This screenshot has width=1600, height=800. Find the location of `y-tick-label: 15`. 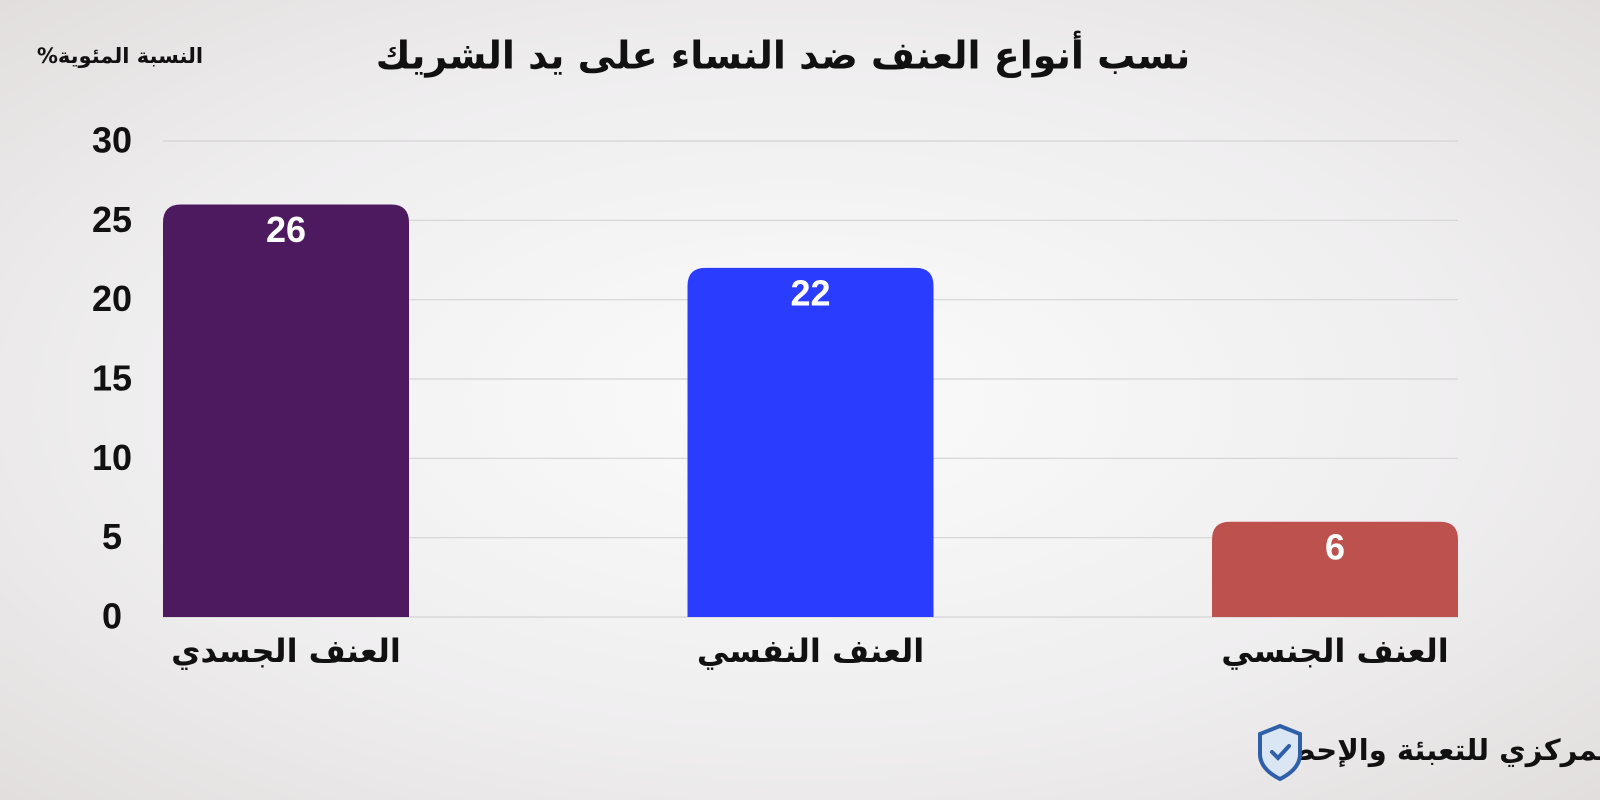

y-tick-label: 15 is located at coordinates (112, 378).